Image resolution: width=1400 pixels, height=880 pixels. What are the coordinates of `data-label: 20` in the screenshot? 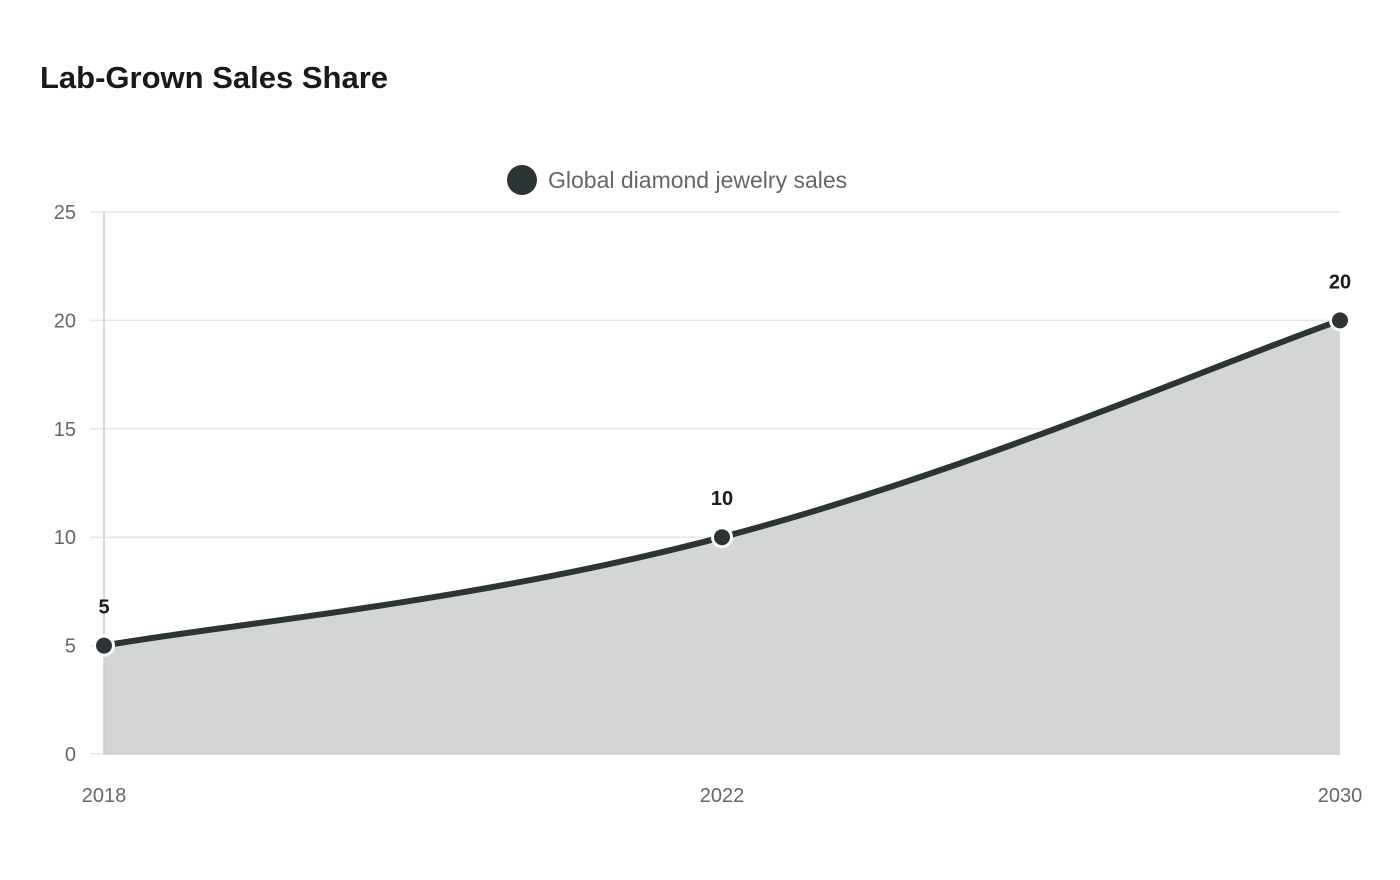 It's located at (1340, 282).